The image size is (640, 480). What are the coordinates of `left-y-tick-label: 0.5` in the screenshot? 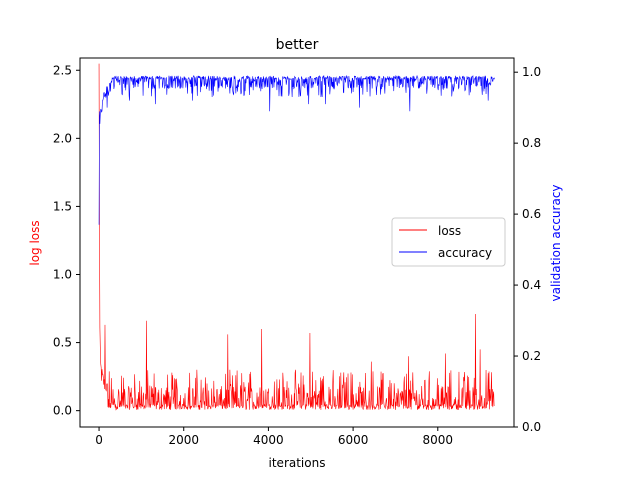 It's located at (62, 343).